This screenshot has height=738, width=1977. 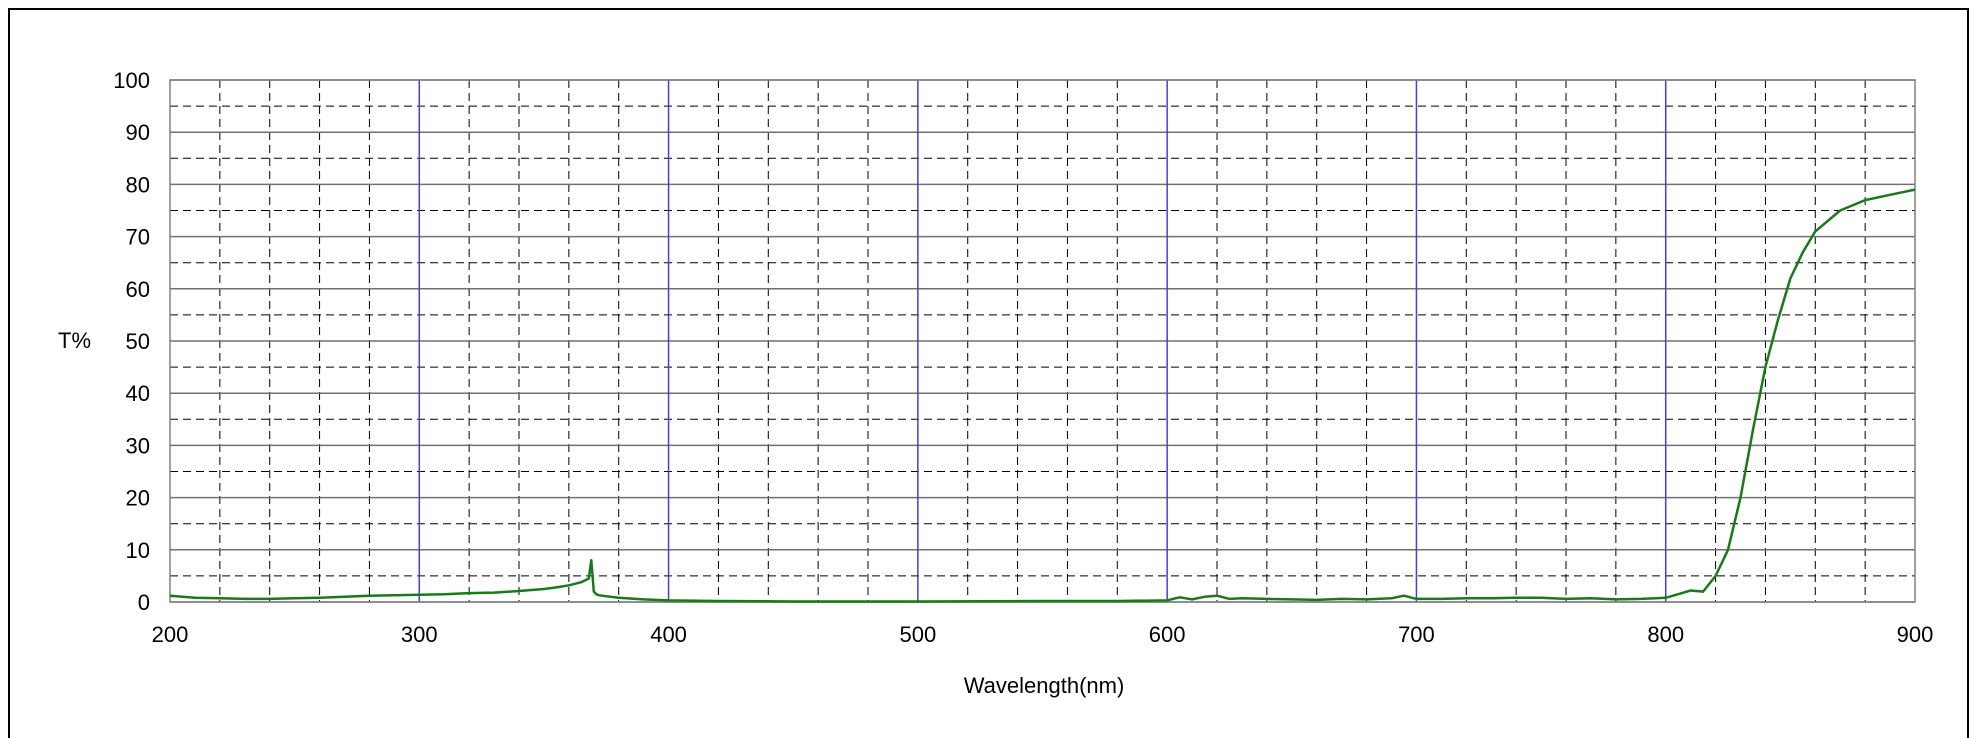 I want to click on x-tick-label: 600, so click(x=1167, y=634).